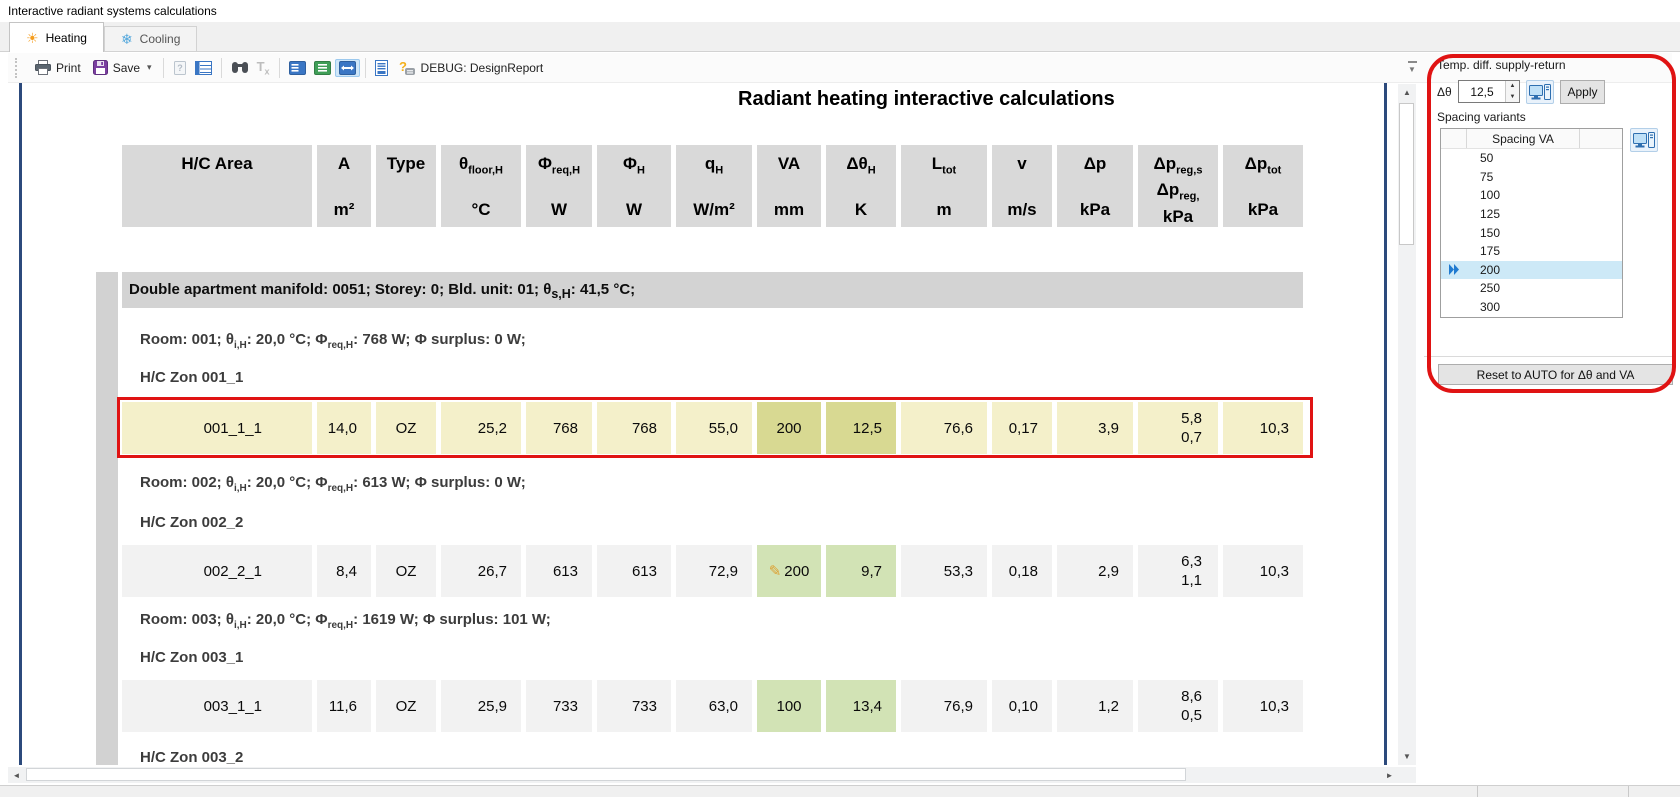 The width and height of the screenshot is (1680, 797). I want to click on apply-button: Apply, so click(1582, 92).